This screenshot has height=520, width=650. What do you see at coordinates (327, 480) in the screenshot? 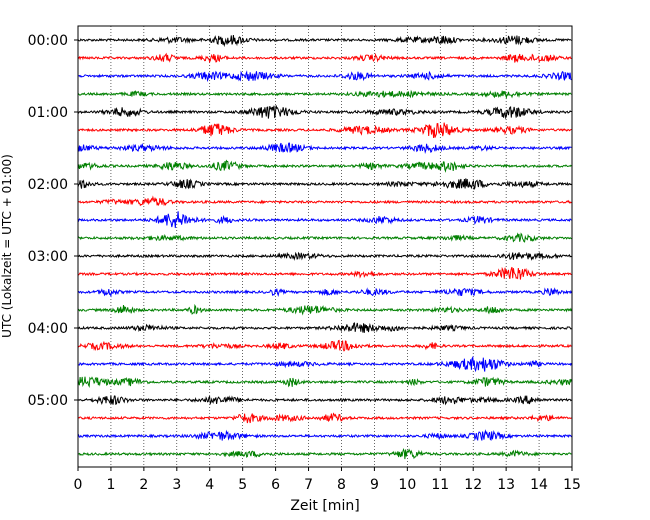
I see `x-axis: 0 1 2 3 4 5 6 7 8 9 10 11 12 13 14 15` at bounding box center [327, 480].